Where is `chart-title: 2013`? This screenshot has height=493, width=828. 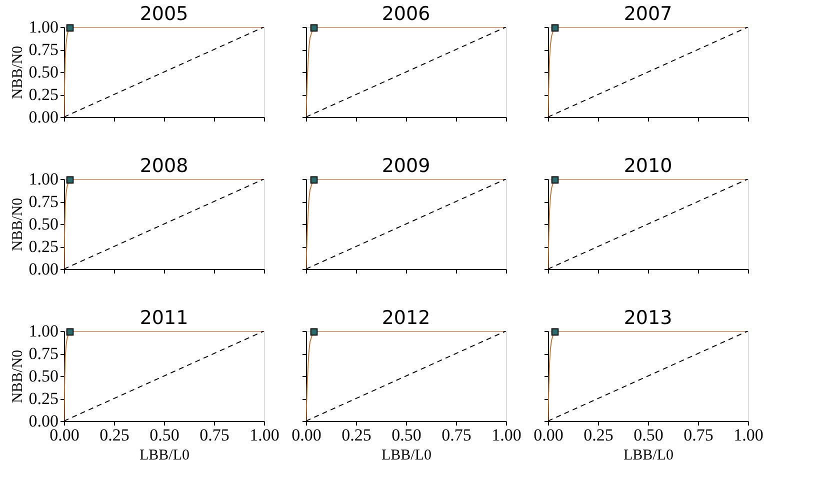 chart-title: 2013 is located at coordinates (648, 318).